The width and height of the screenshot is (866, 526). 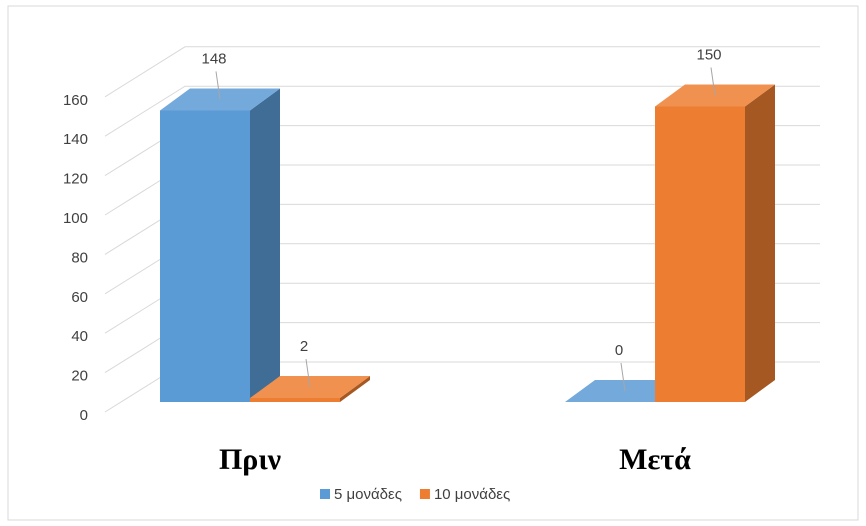 What do you see at coordinates (75, 179) in the screenshot?
I see `y-tick-label: 120` at bounding box center [75, 179].